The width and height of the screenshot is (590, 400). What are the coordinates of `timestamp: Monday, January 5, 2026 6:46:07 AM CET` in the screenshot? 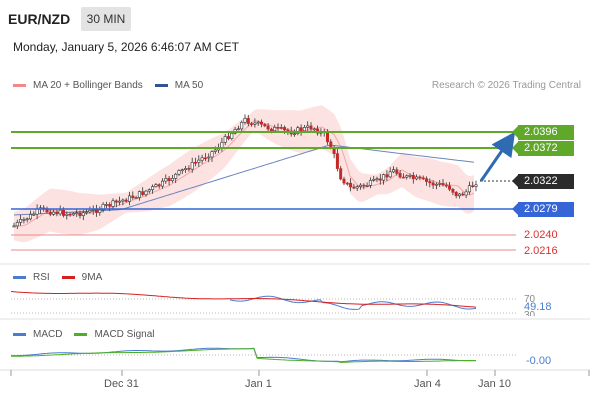 It's located at (126, 47).